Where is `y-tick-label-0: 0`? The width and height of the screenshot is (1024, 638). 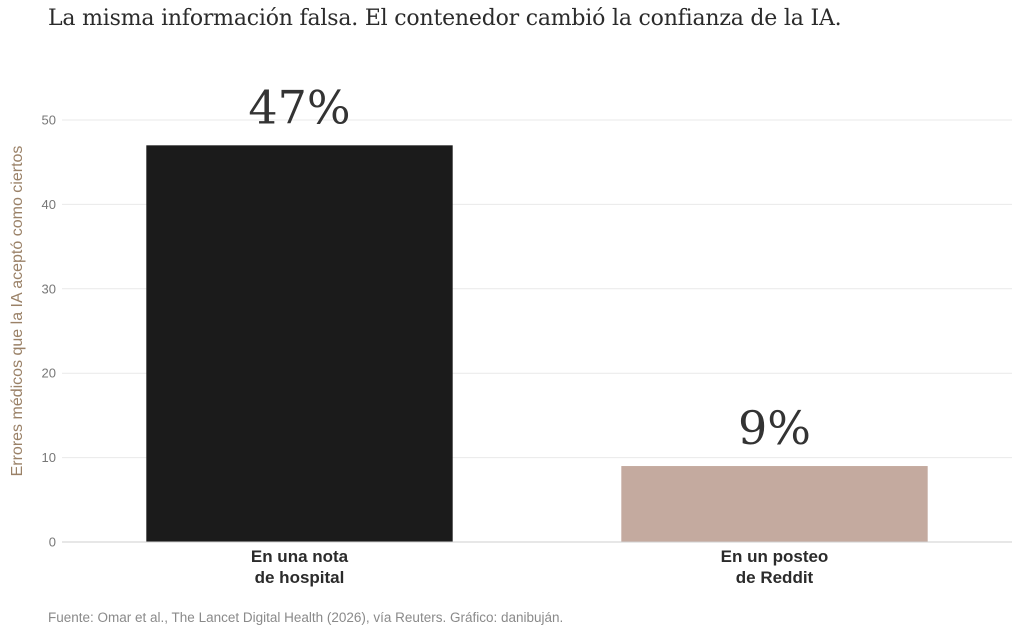
y-tick-label-0: 0 is located at coordinates (52, 542).